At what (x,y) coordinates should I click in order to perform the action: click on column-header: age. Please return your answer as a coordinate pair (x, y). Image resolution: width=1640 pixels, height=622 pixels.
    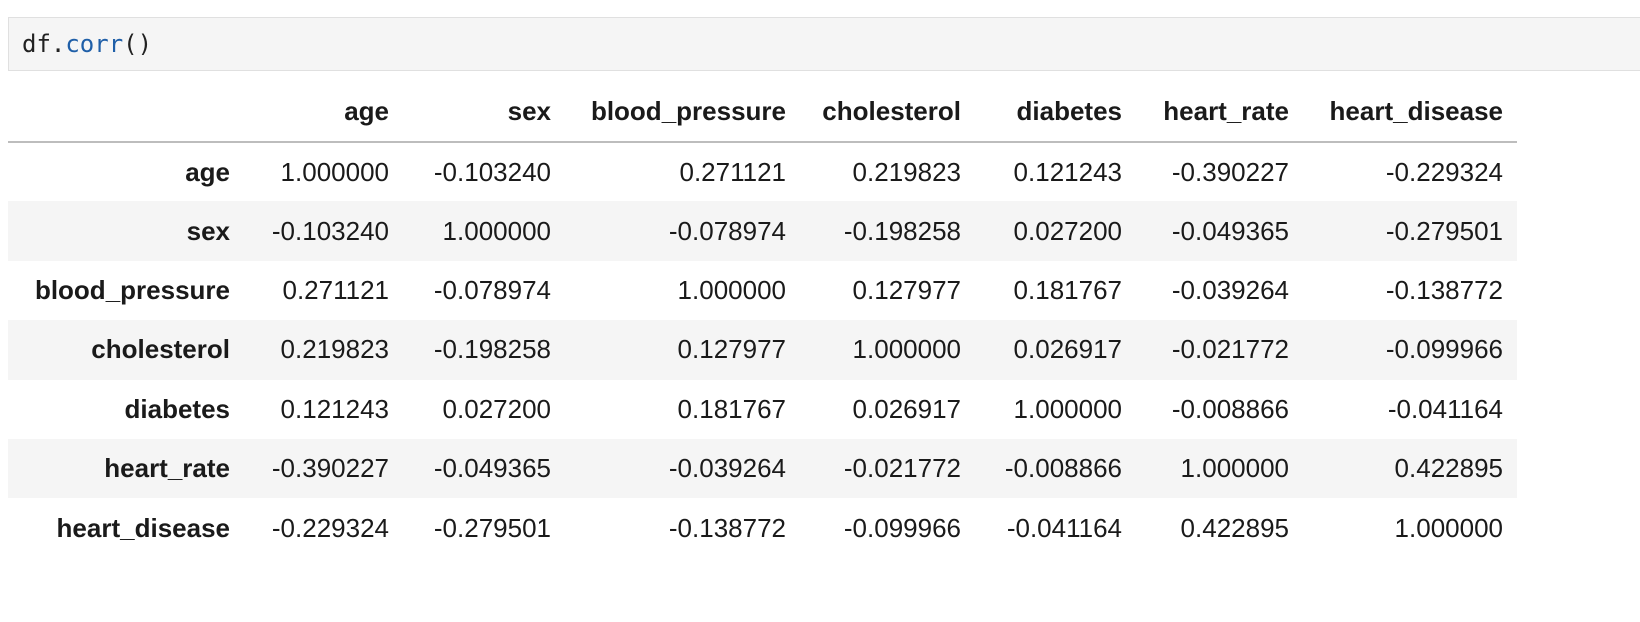
    Looking at the image, I should click on (323, 112).